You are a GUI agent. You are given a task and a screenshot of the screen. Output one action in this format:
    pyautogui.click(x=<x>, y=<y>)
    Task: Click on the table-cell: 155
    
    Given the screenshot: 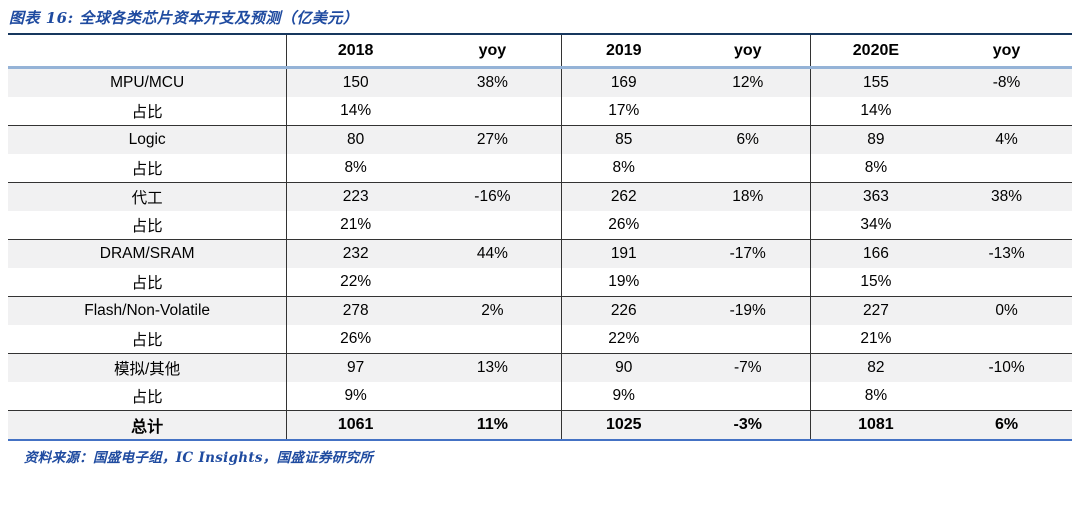 What is the action you would take?
    pyautogui.click(x=876, y=82)
    